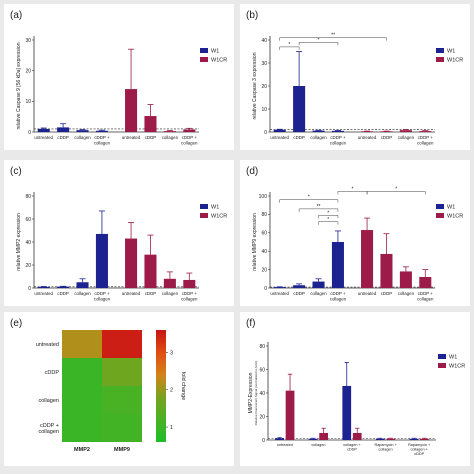  I want to click on y-tick-label: 30, so click(264, 64).